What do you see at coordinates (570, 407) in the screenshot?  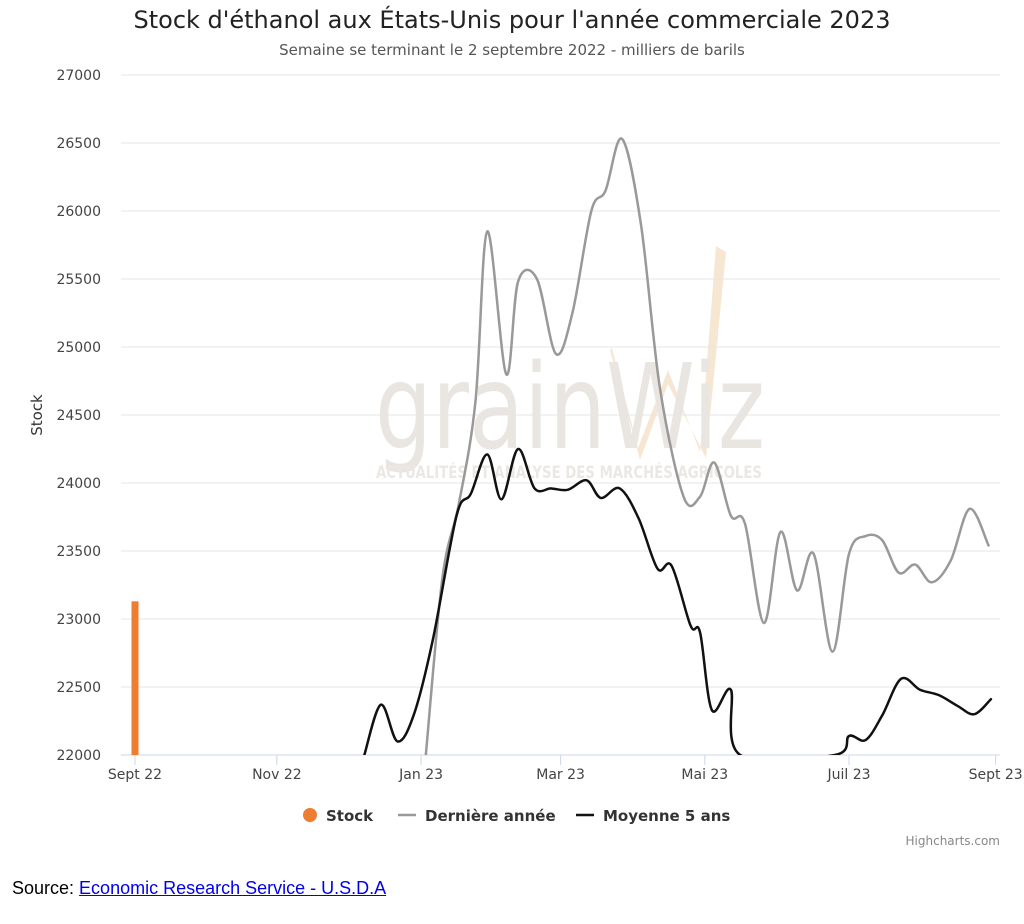 I see `watermark-text: grainWiz` at bounding box center [570, 407].